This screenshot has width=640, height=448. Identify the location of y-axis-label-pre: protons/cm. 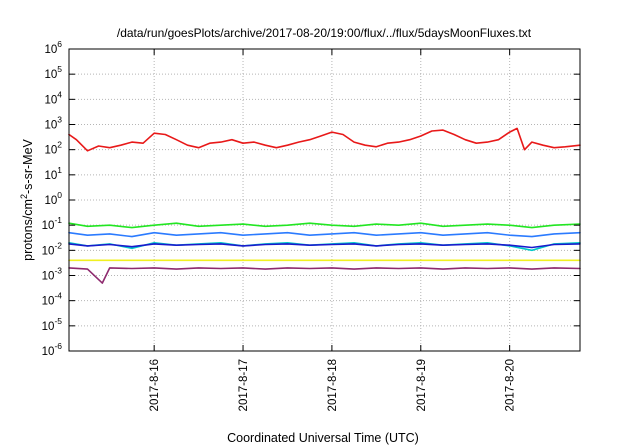
(28, 230).